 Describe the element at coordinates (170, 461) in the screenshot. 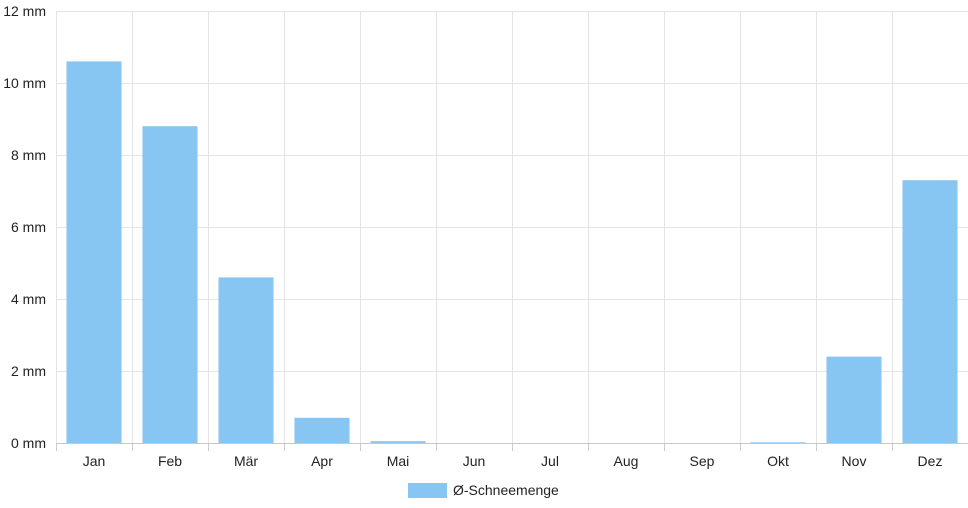

I see `x-tick-label: Feb` at that location.